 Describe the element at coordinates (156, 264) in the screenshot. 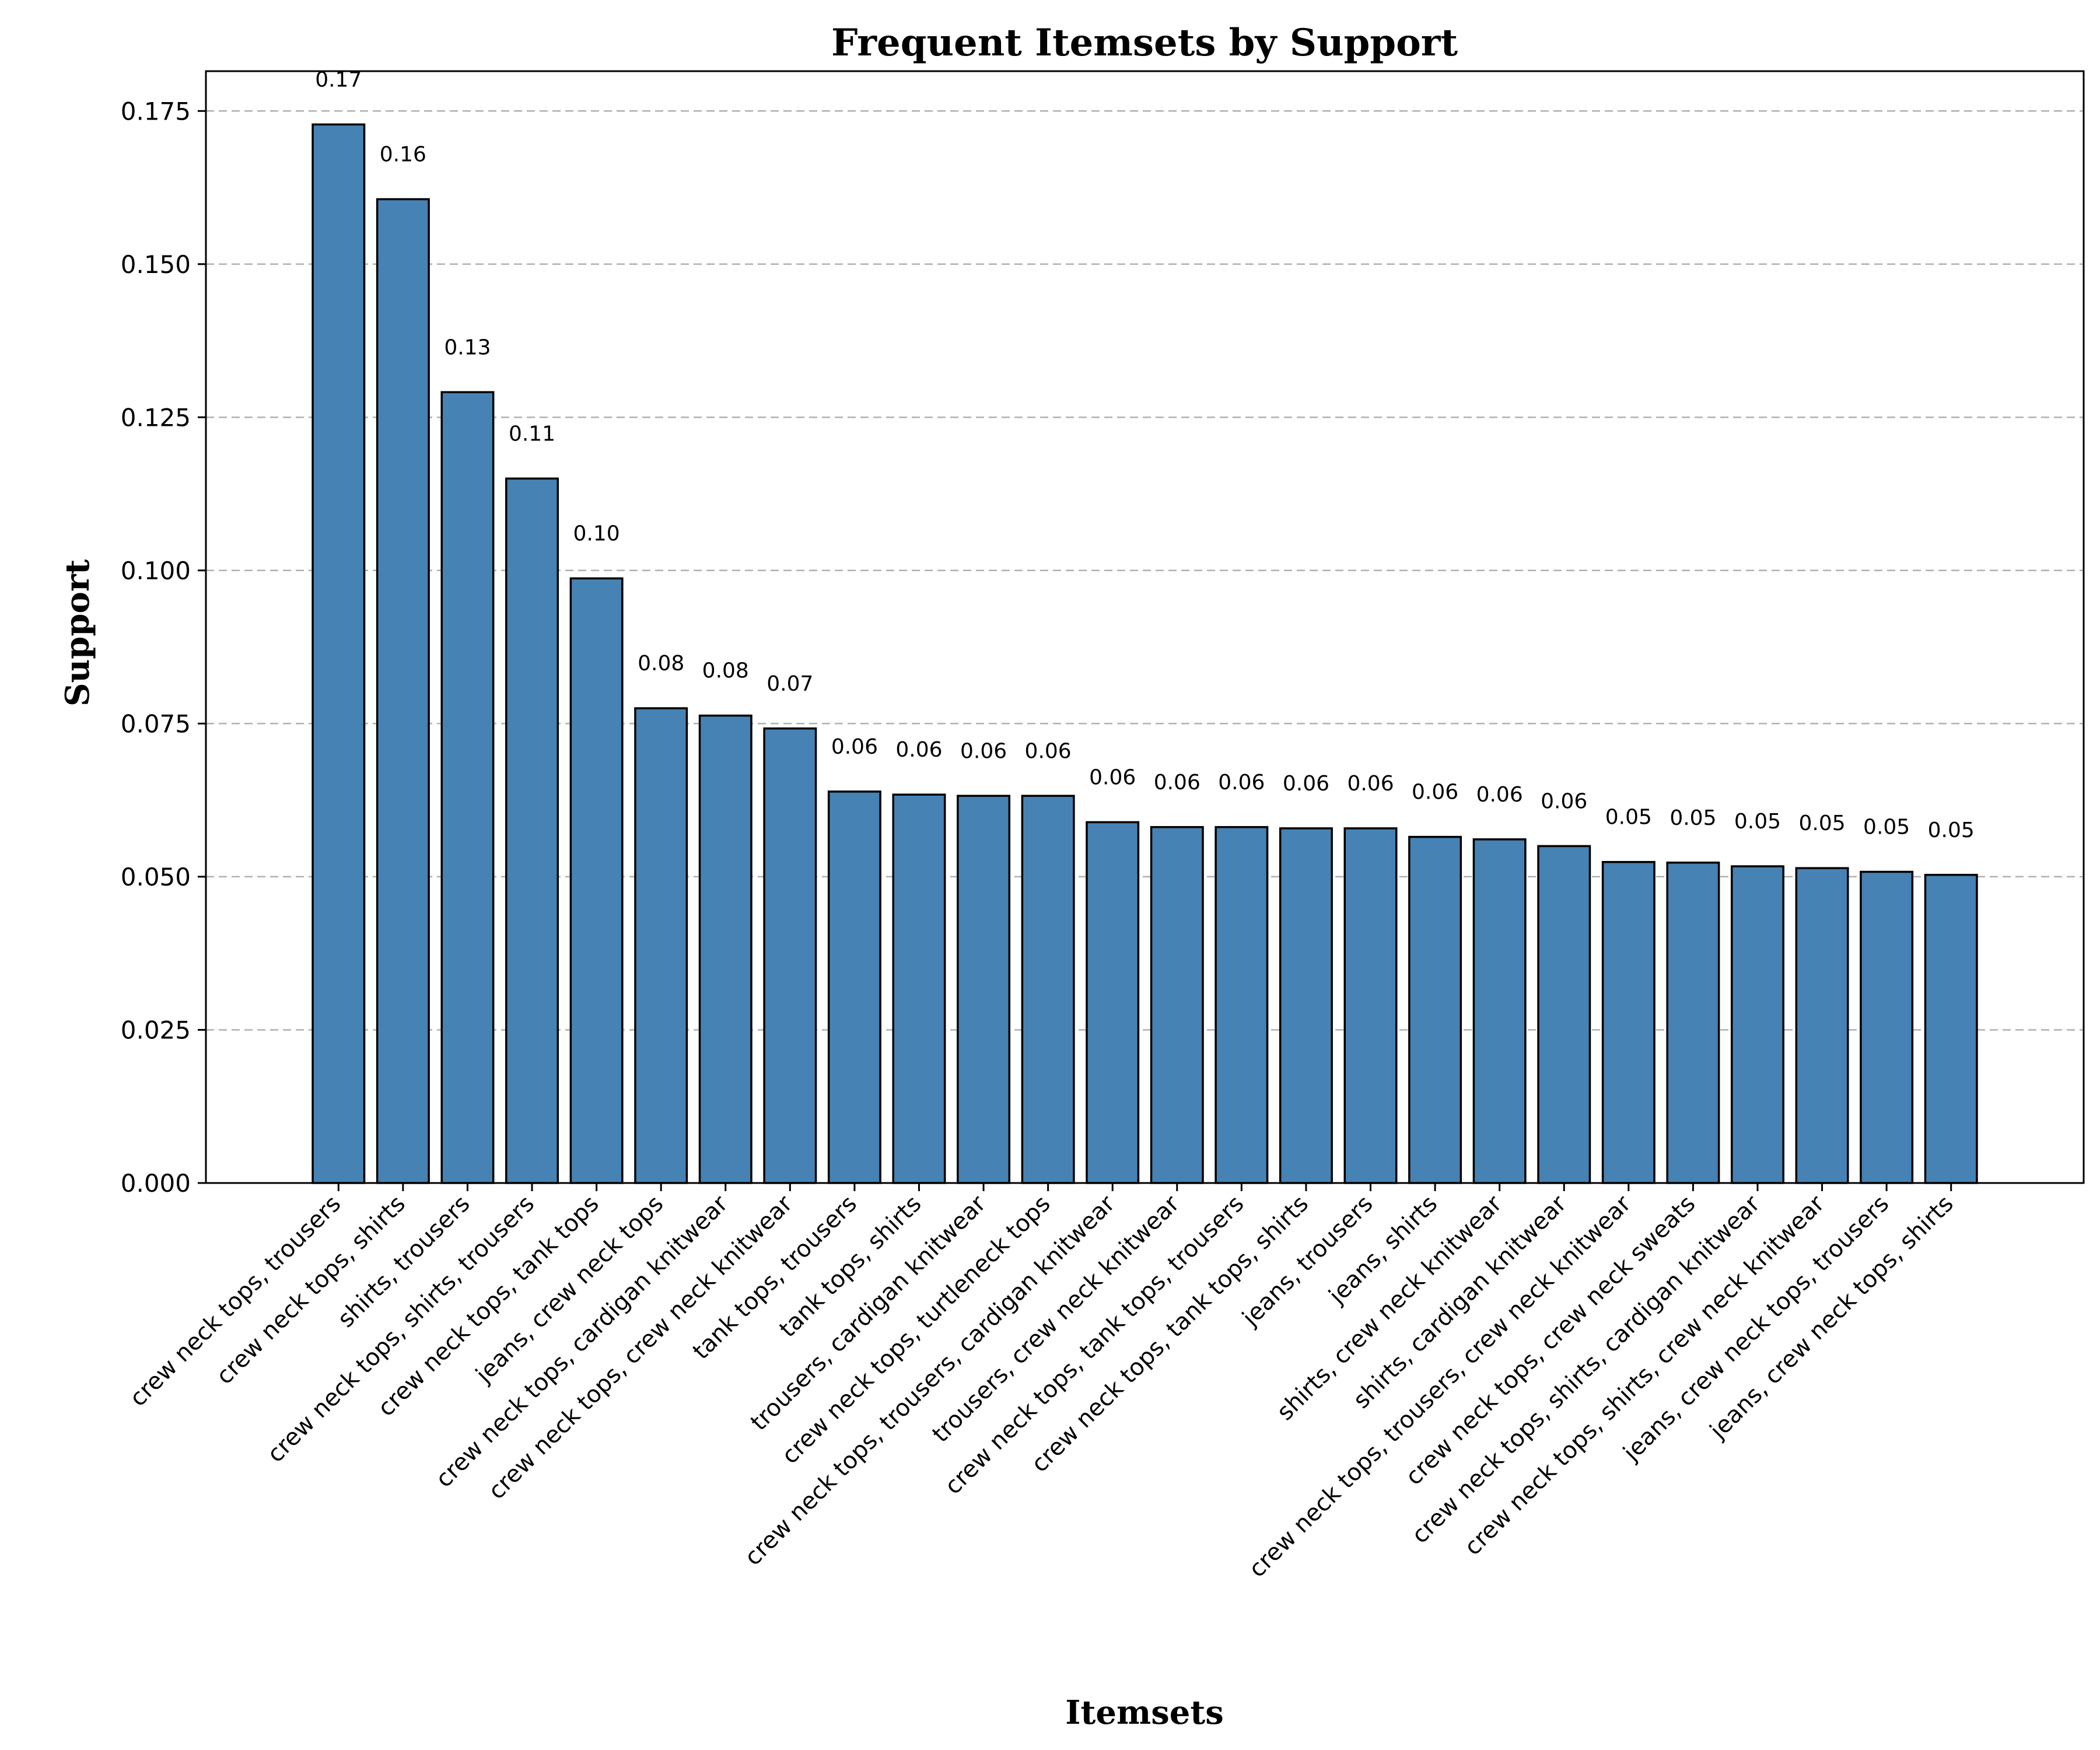

I see `y-tick-label: 0.150` at that location.